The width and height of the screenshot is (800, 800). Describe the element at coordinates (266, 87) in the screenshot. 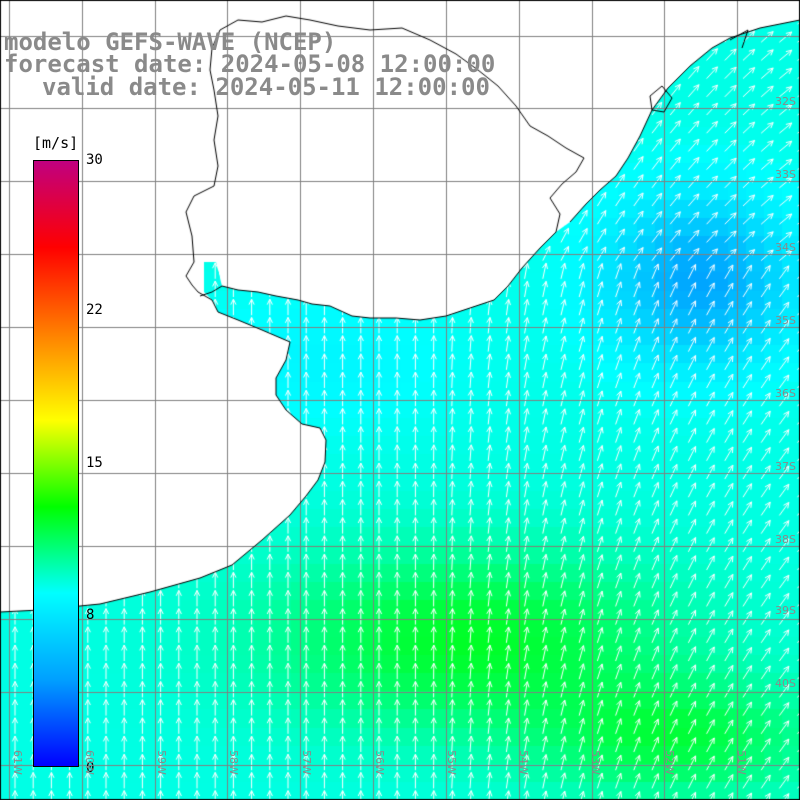

I see `valid-date-label: valid date: 2024-05-11 12:00:00` at that location.